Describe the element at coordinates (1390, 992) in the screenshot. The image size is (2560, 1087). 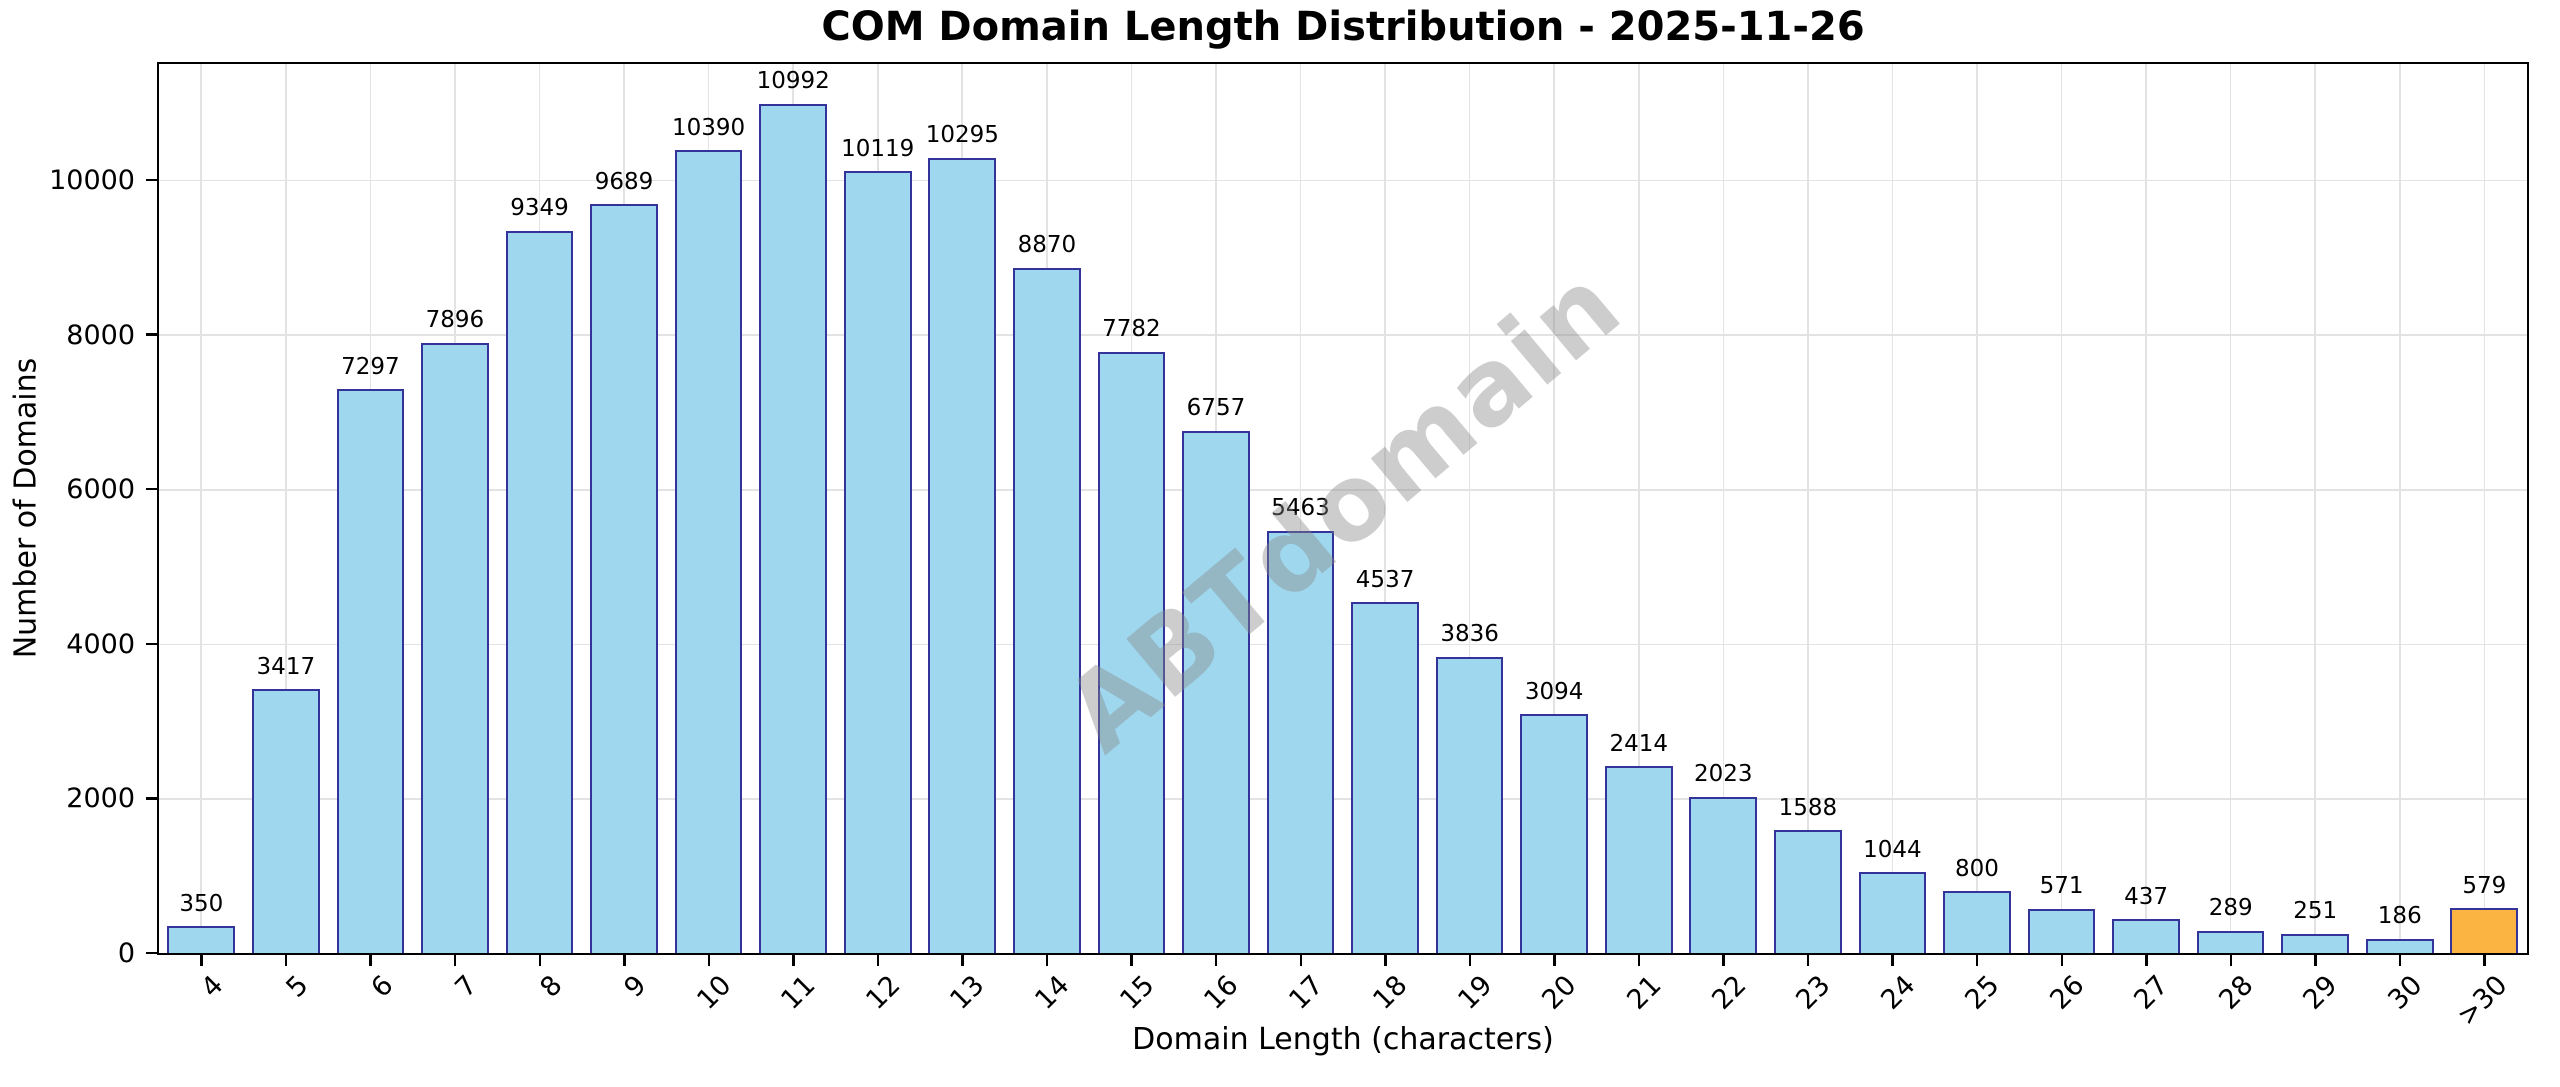
I see `x-tick-label: 18` at that location.